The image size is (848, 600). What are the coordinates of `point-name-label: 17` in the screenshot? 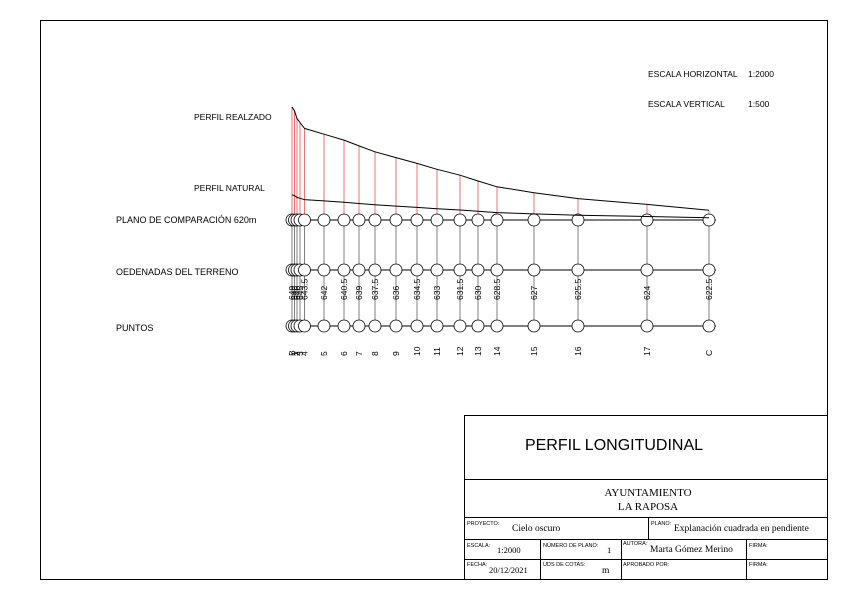 It's located at (647, 351).